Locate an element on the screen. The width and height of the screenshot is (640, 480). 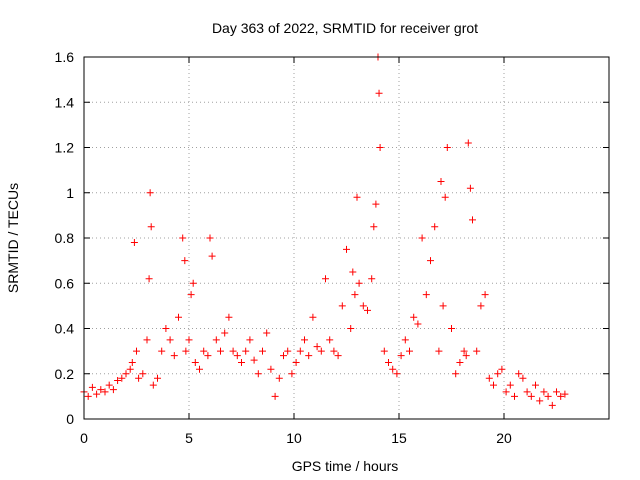
x-tick-label: 20 is located at coordinates (504, 438).